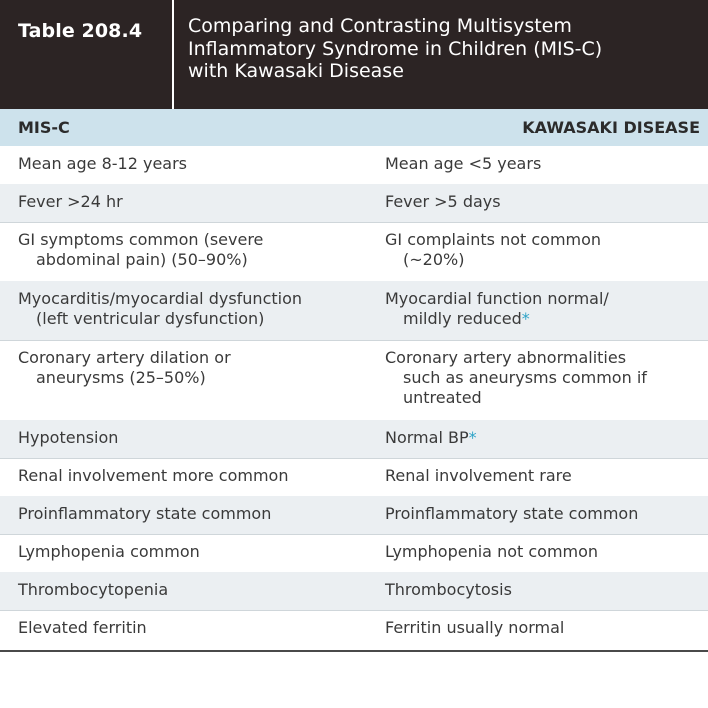 Image resolution: width=708 pixels, height=708 pixels. I want to click on kawasaki-cell: Thrombocytosis, so click(545, 590).